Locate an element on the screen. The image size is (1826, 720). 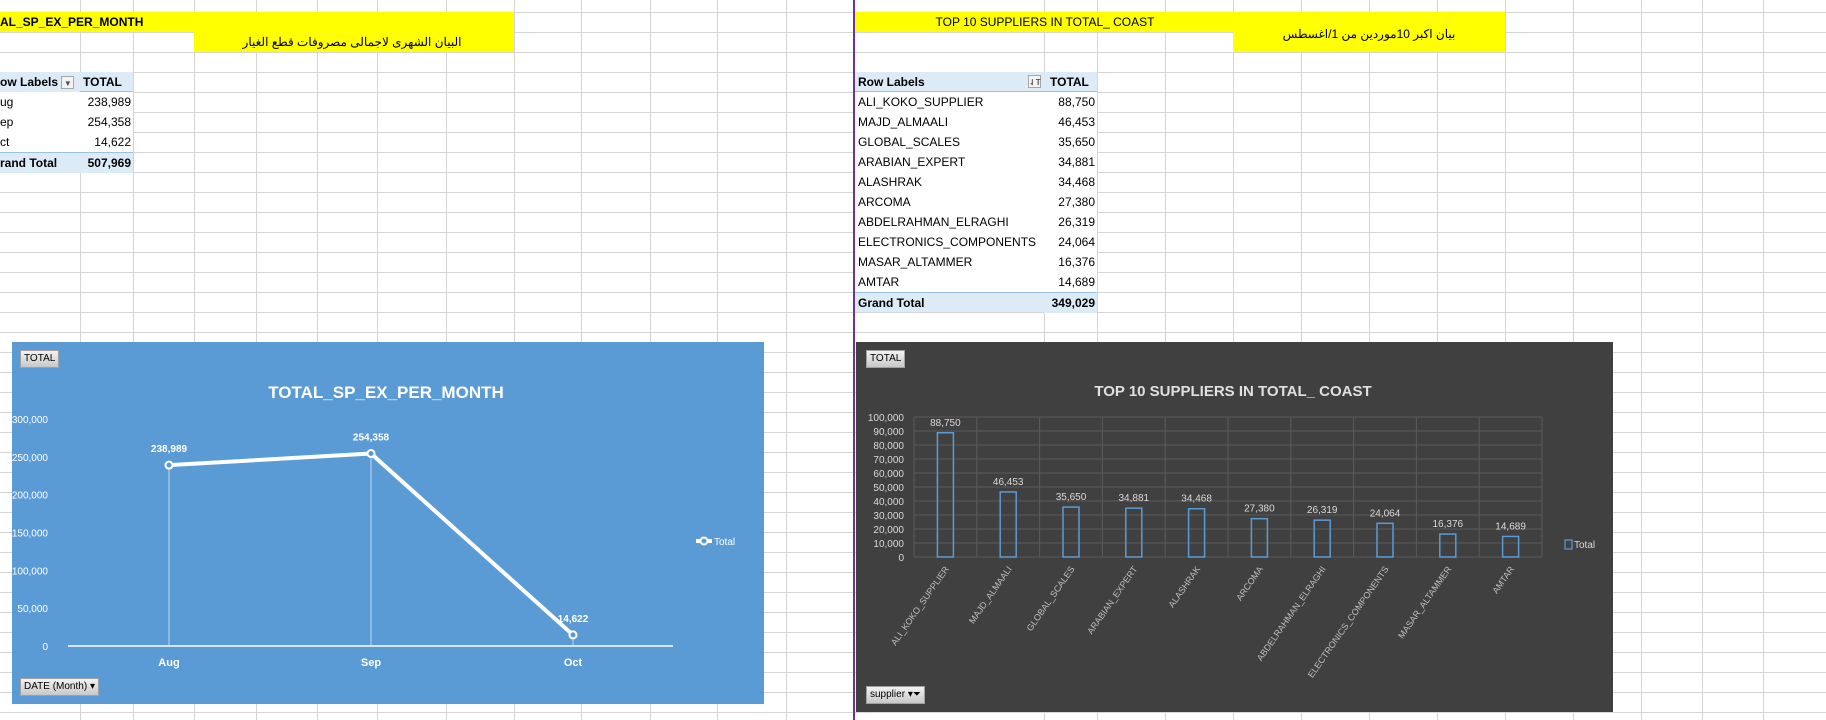
axis-field-label: supplier is located at coordinates (888, 694).